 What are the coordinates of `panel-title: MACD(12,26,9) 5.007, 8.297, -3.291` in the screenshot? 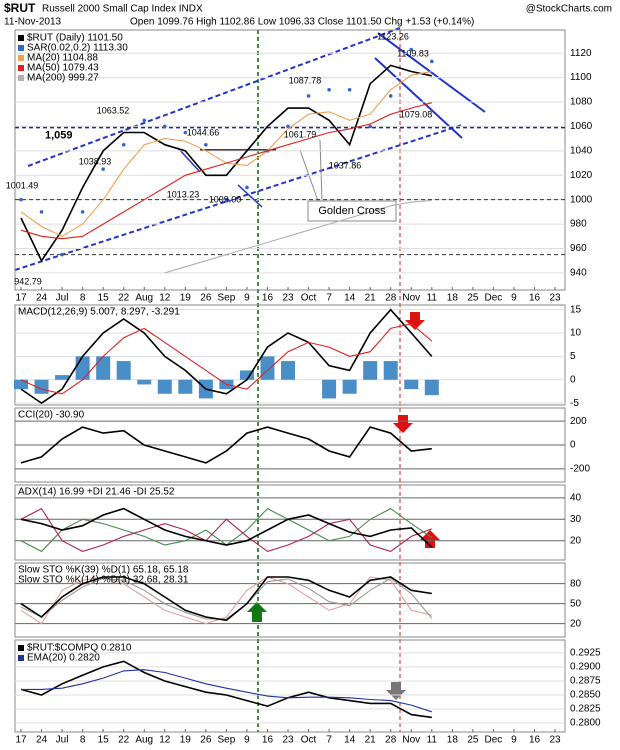 It's located at (99, 312).